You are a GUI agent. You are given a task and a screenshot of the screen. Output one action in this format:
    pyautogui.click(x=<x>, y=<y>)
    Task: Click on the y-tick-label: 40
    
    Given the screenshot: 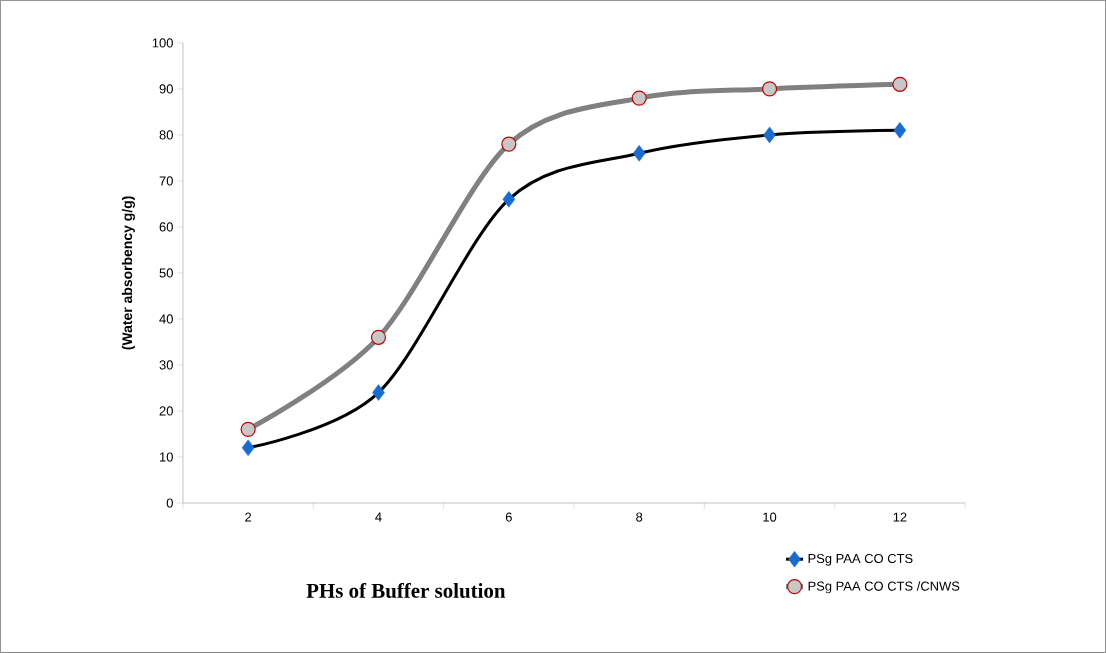 What is the action you would take?
    pyautogui.click(x=166, y=319)
    